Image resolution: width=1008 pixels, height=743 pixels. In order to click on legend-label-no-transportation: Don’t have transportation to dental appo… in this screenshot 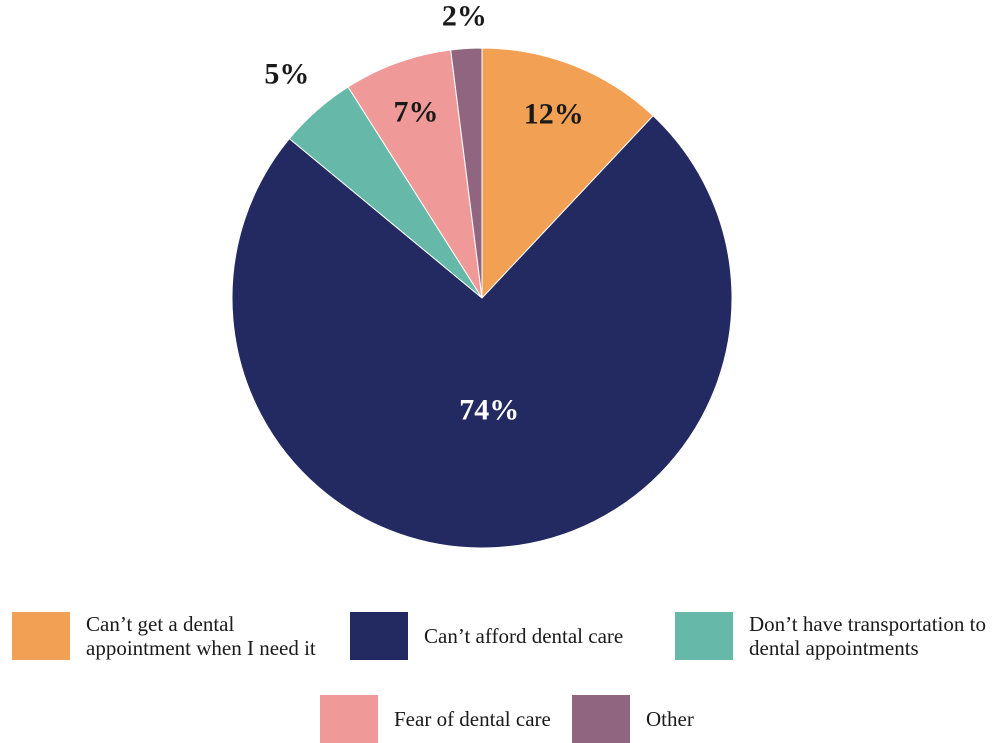, I will do `click(867, 636)`.